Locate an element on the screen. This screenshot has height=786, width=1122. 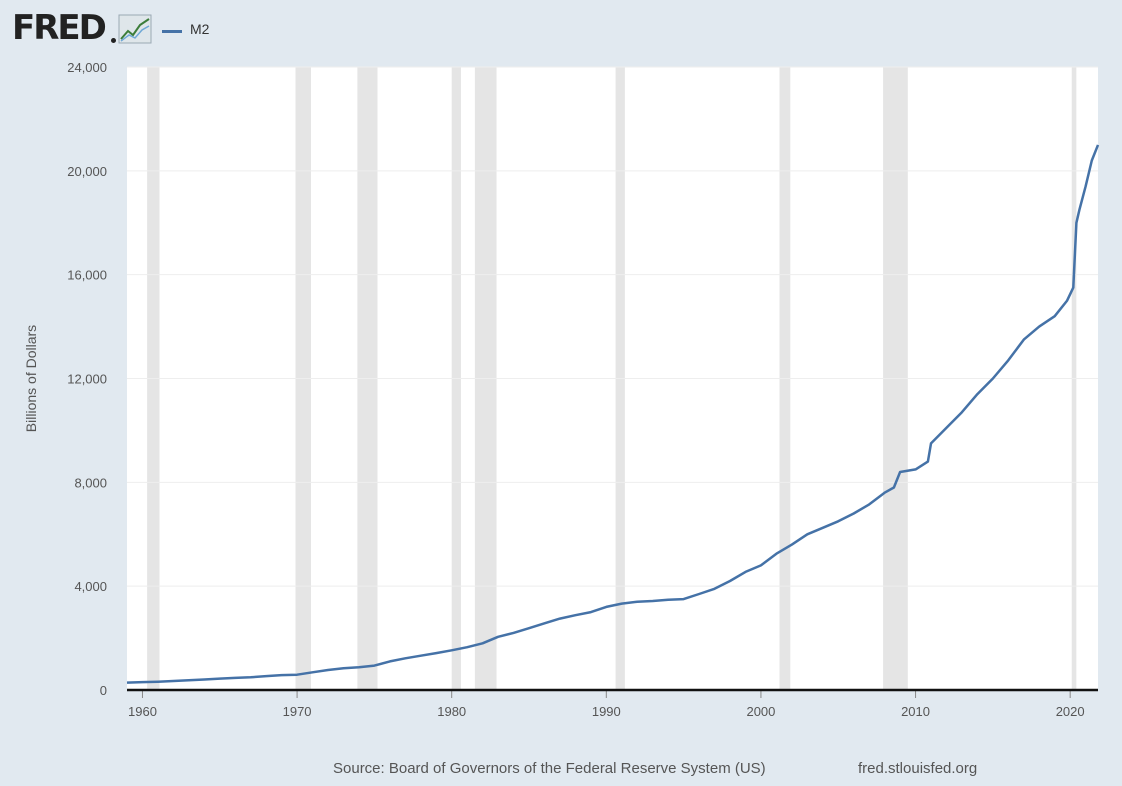
x-tick-label: 1960 is located at coordinates (142, 711).